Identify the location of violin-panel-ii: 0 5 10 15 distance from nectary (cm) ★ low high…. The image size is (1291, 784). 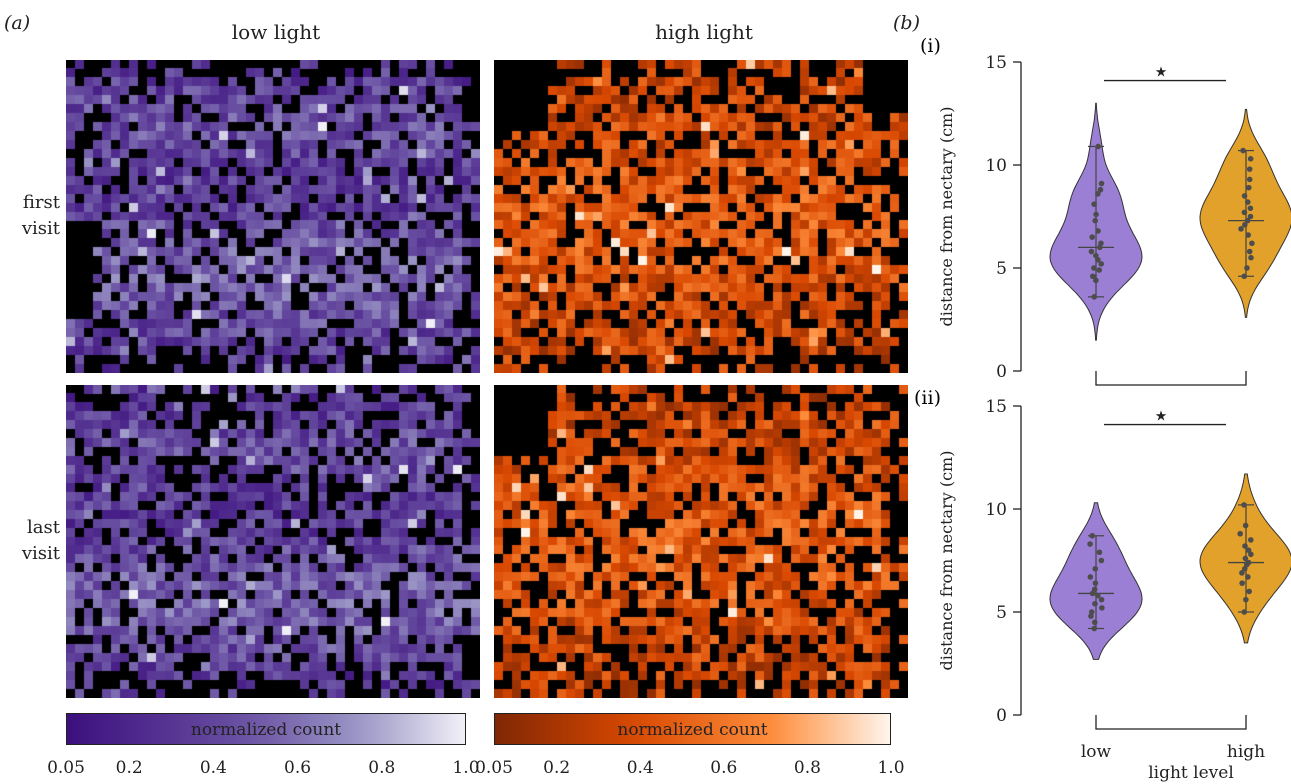
(1114, 590).